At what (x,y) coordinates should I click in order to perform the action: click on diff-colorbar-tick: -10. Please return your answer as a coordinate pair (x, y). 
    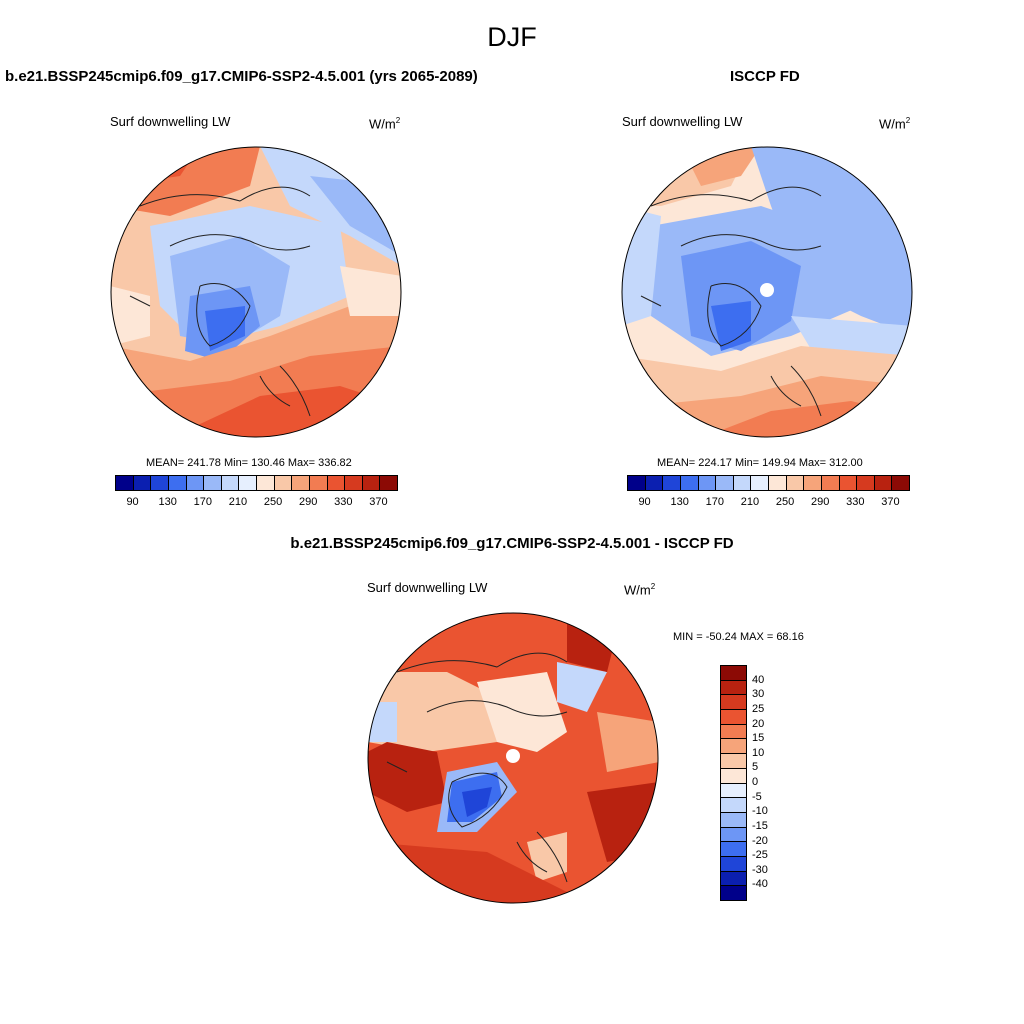
    Looking at the image, I should click on (760, 811).